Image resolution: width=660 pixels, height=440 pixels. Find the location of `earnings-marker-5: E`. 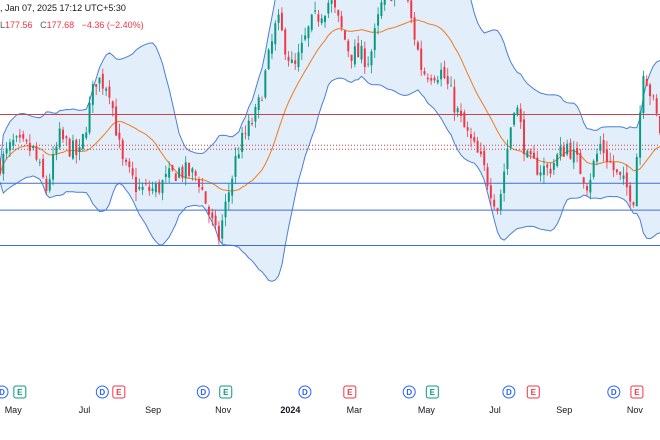

earnings-marker-5: E is located at coordinates (226, 392).